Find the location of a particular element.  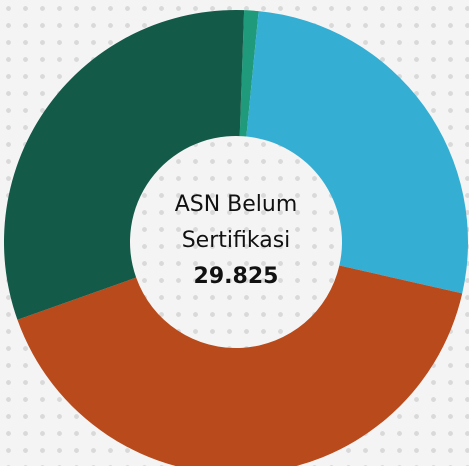

donut-segment is located at coordinates (249, 73).